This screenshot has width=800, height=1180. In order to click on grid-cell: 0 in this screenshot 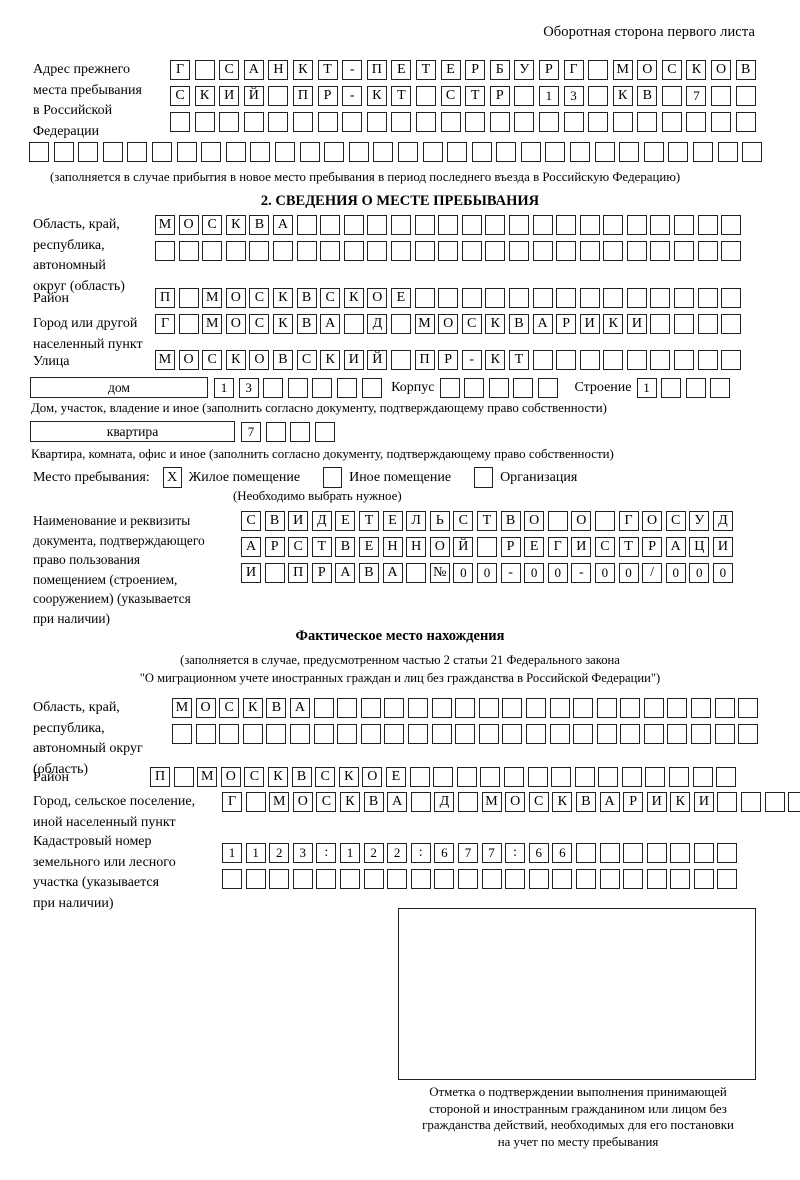, I will do `click(628, 573)`.